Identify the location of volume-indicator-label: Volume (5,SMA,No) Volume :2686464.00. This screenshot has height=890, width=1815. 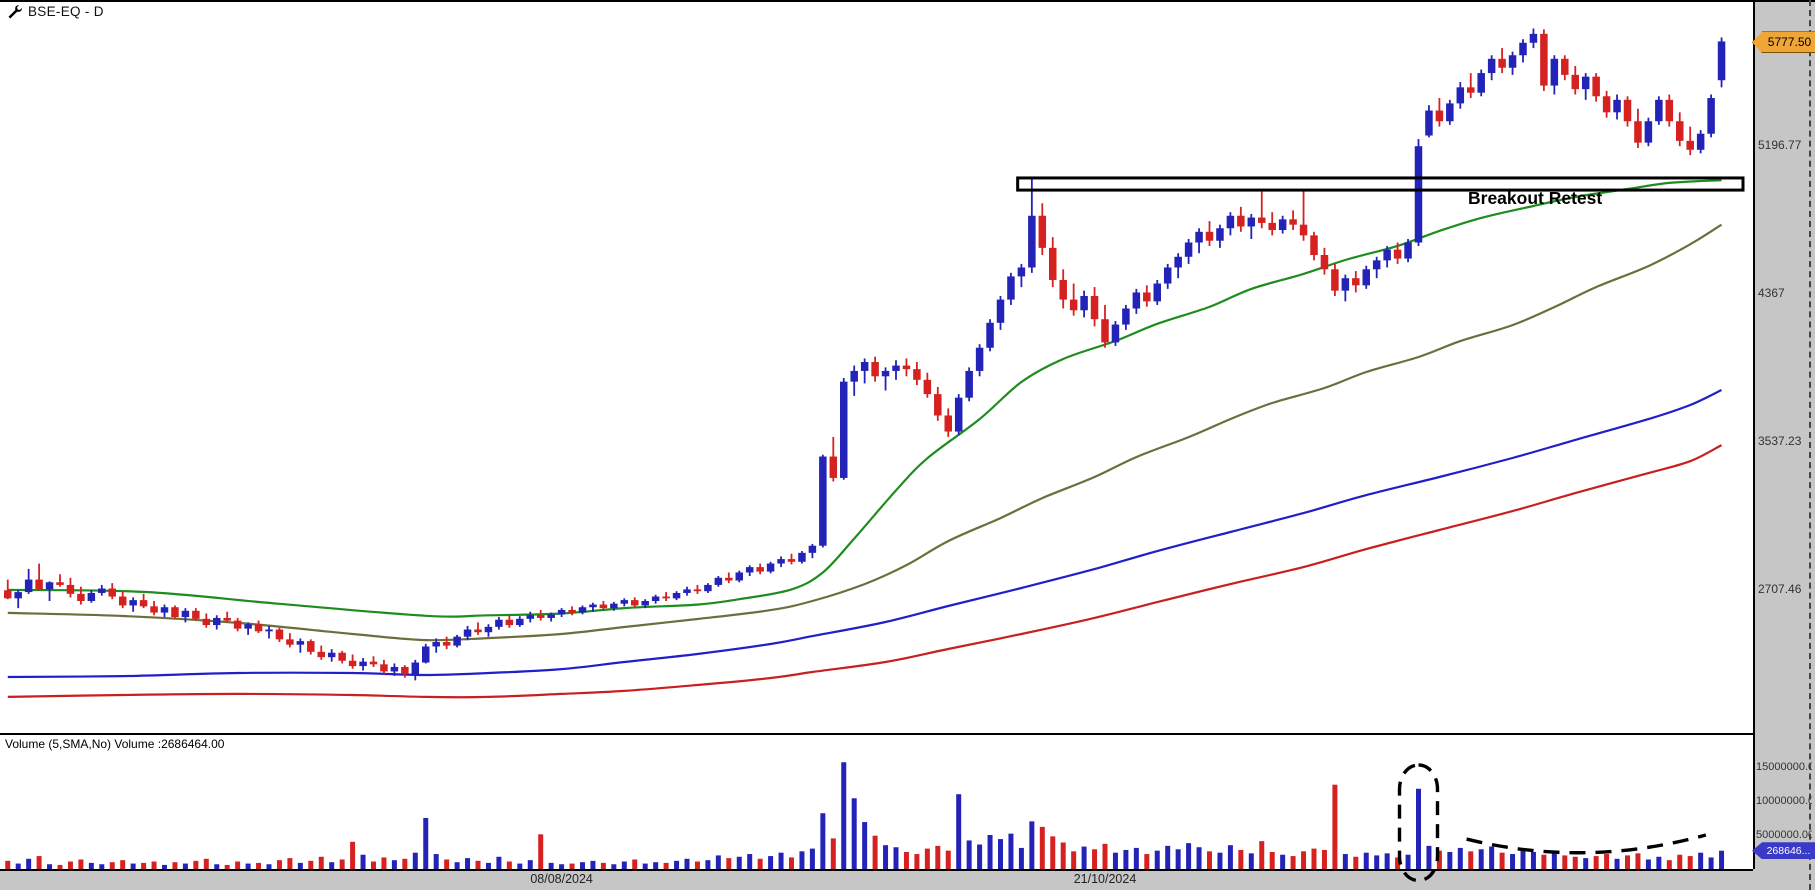
(115, 744).